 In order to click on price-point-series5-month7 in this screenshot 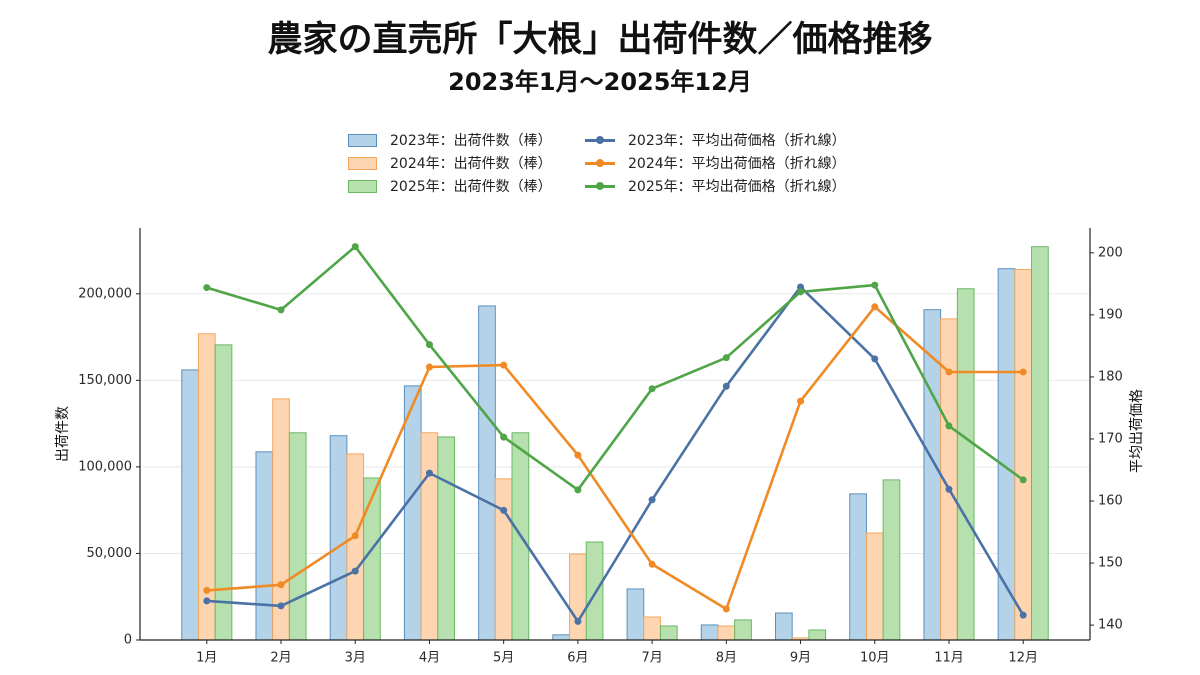, I will do `click(652, 564)`.